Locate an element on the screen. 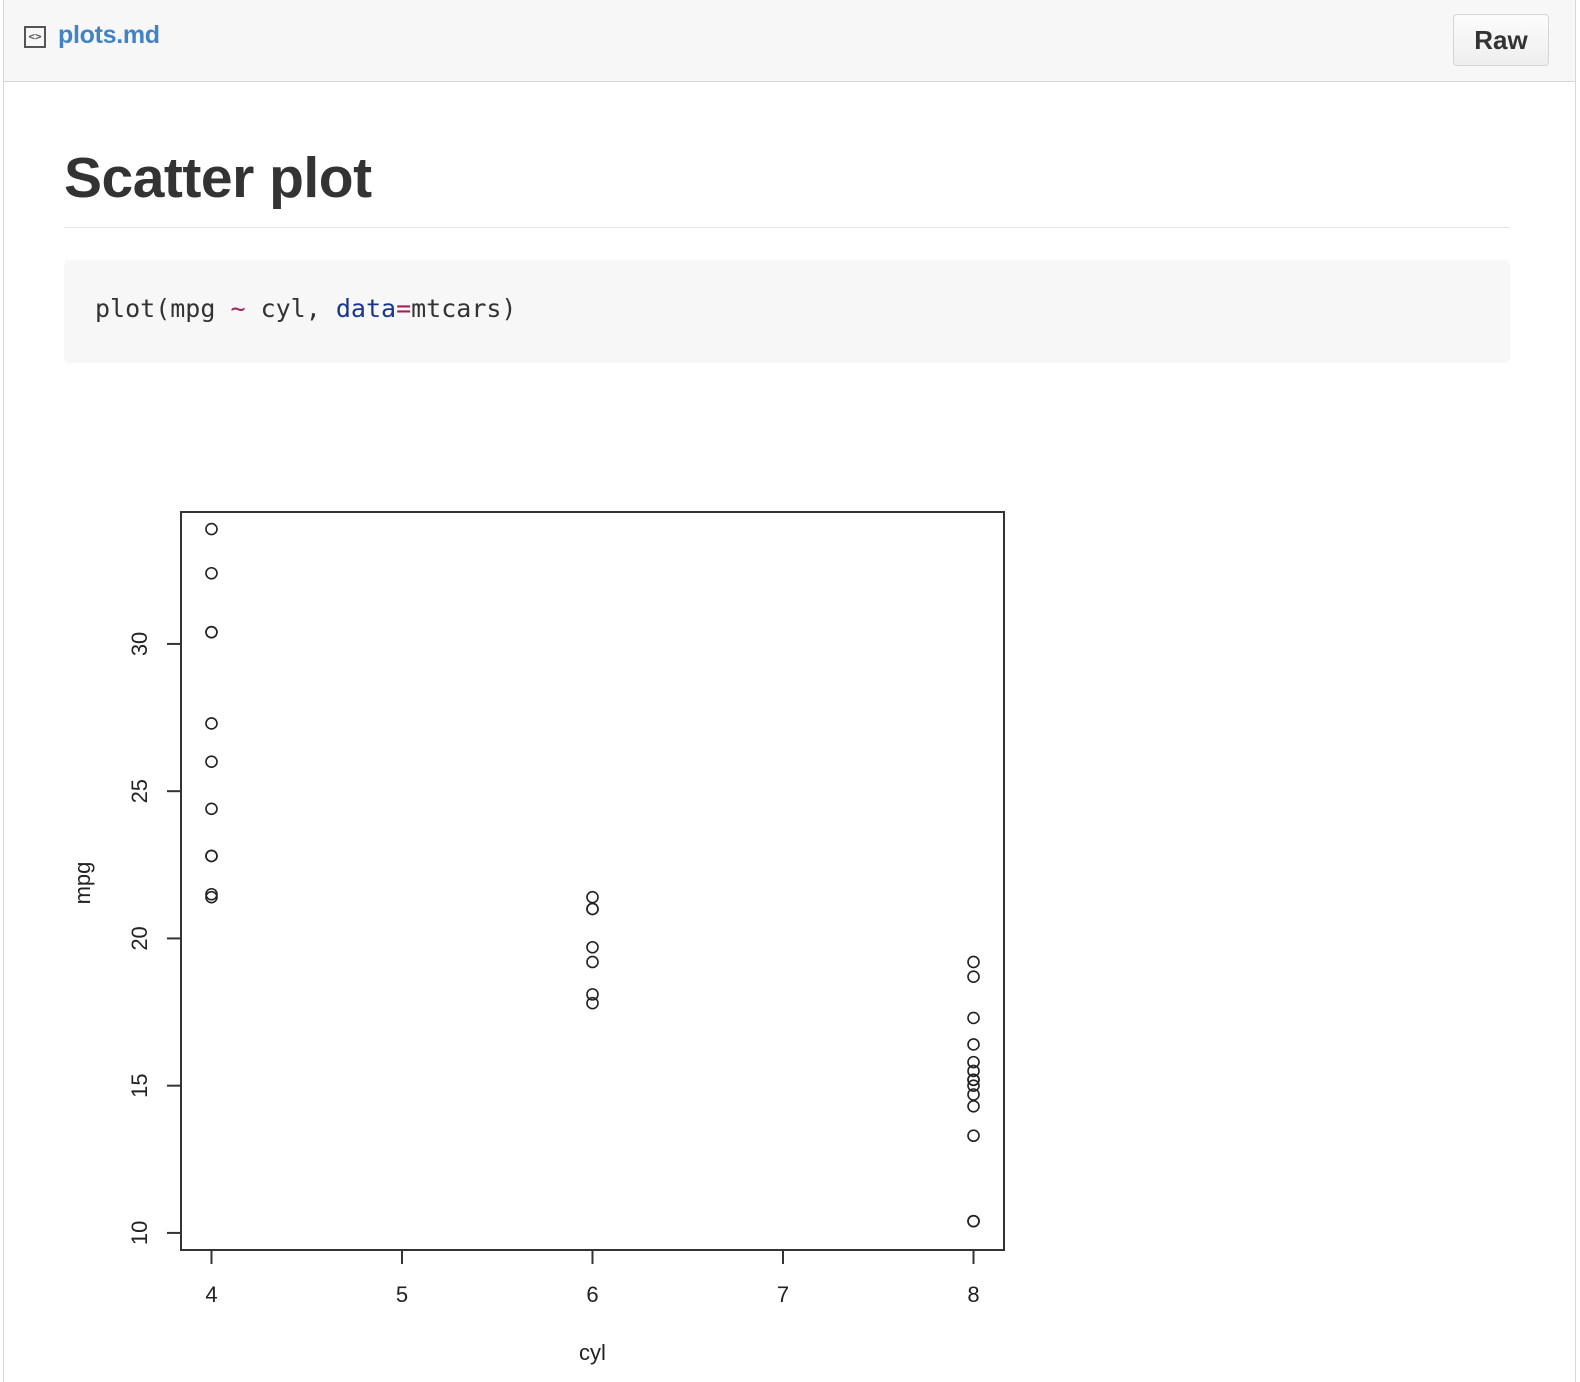  code-equals: = is located at coordinates (404, 308).